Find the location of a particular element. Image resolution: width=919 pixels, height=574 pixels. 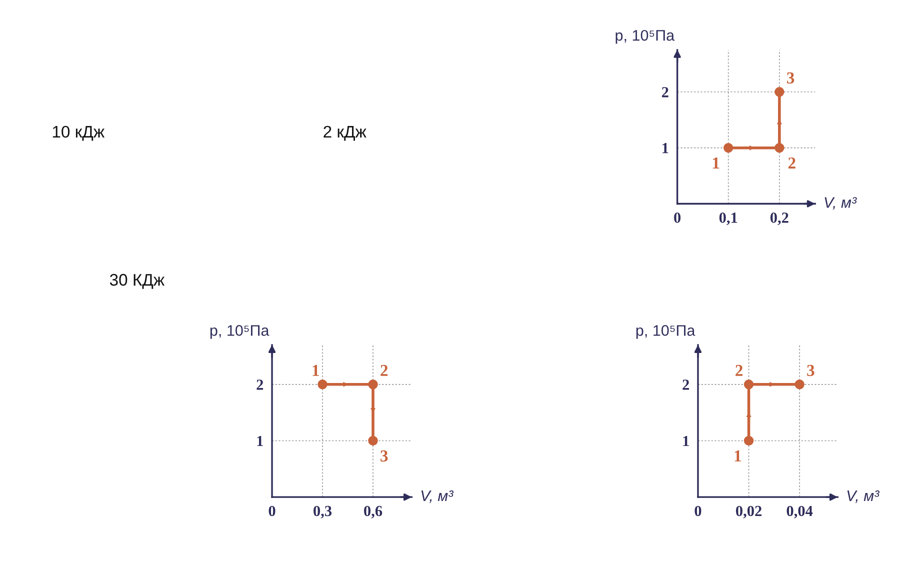

x-tick-label: 0,3 is located at coordinates (323, 512).